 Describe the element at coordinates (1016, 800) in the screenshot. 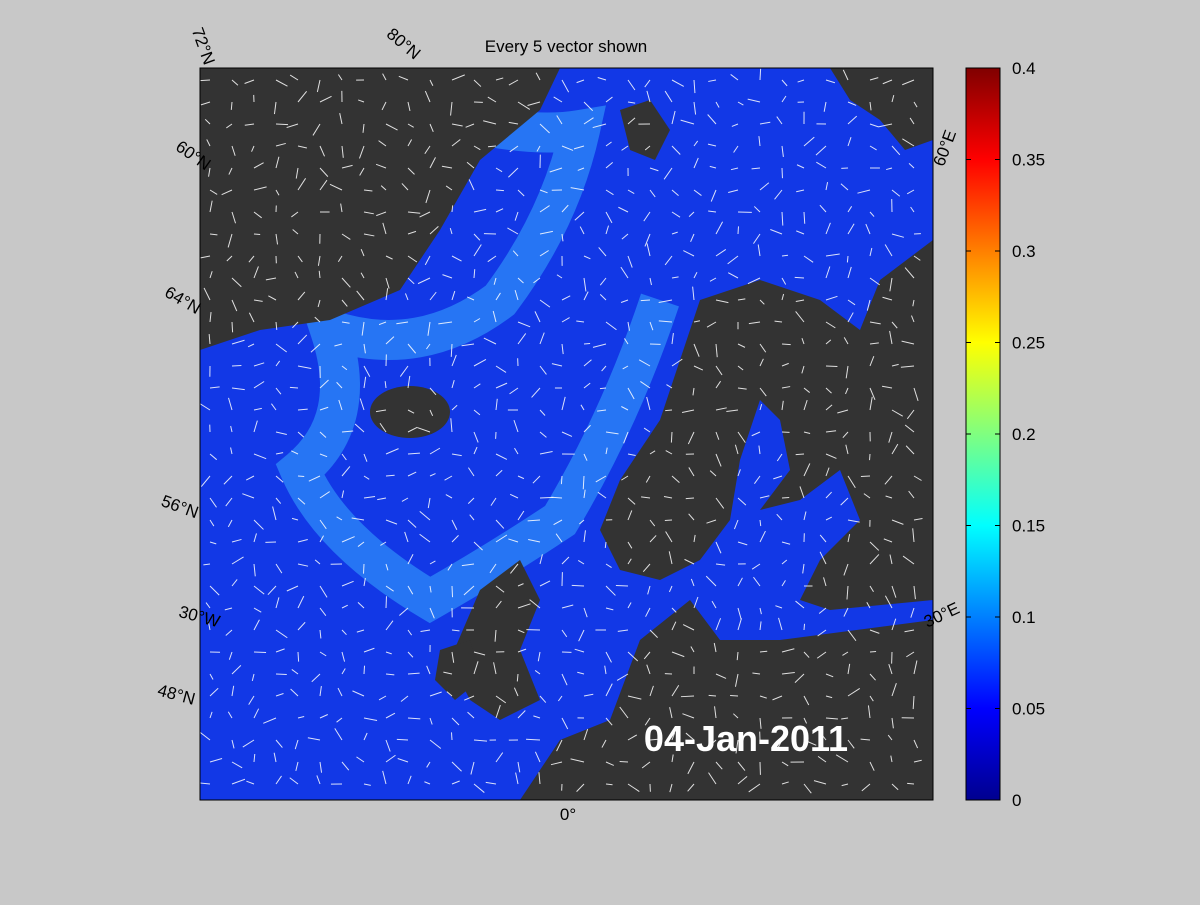

I see `colorbar-tick-label: 0` at that location.